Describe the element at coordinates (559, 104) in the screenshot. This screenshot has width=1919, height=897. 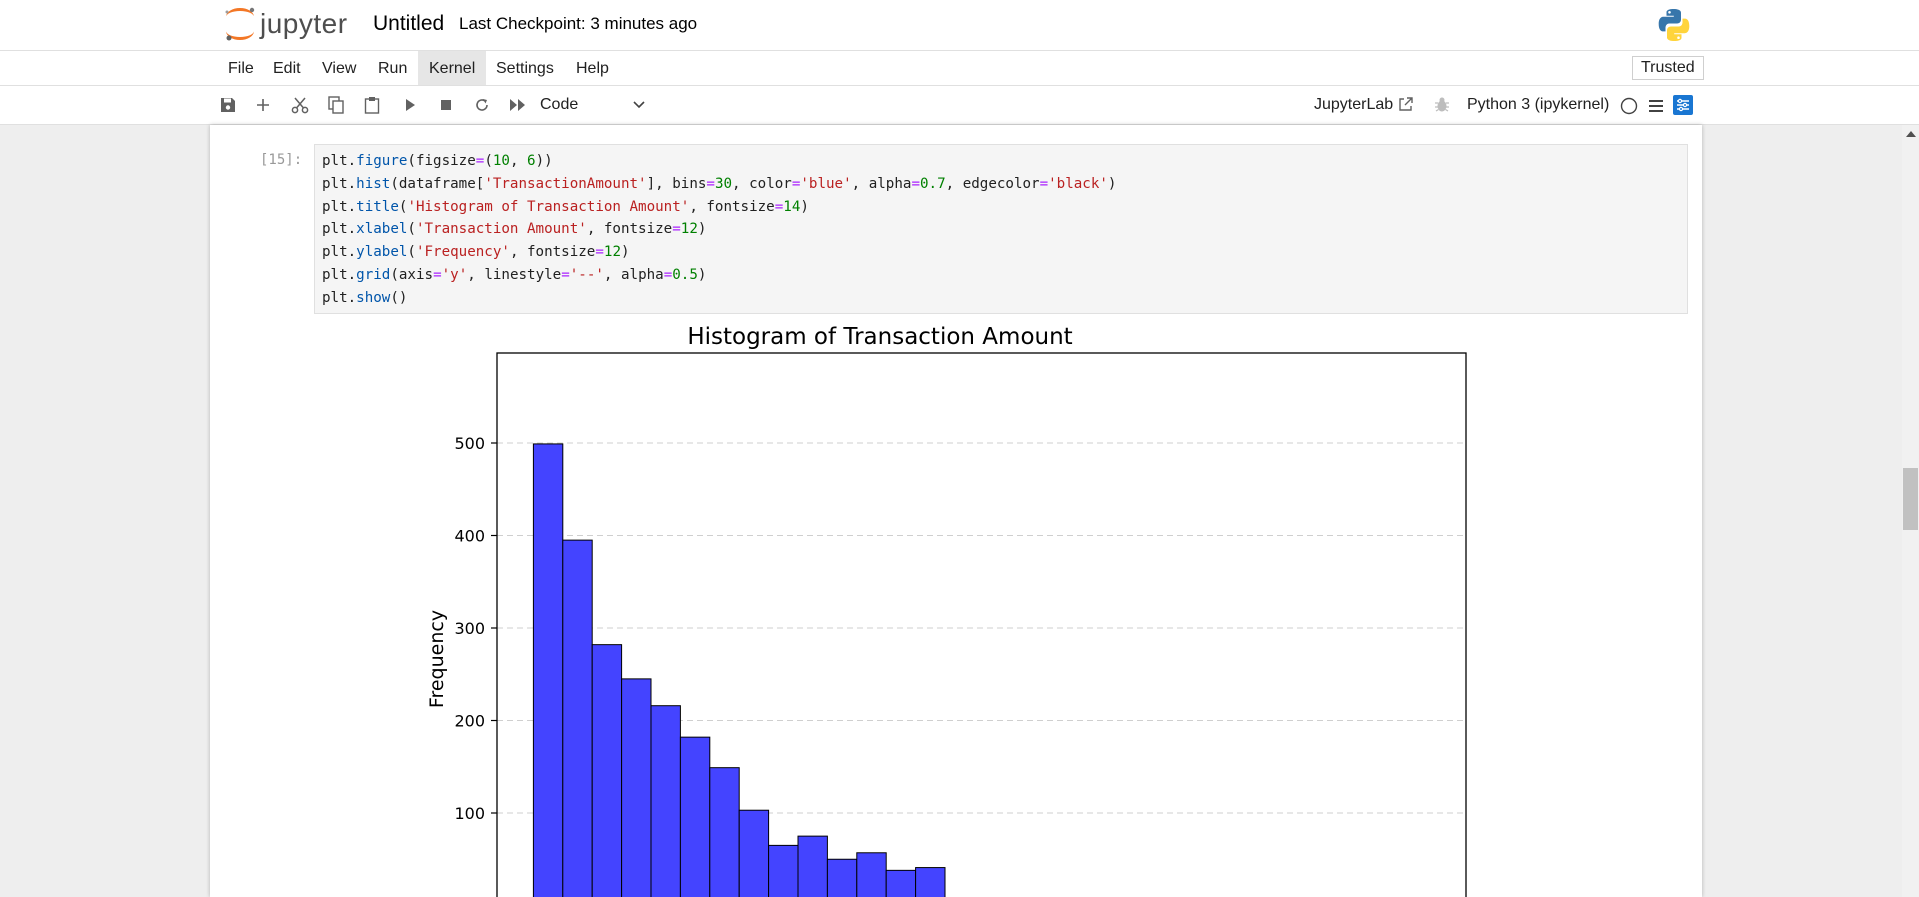
I see `cell-type-value: Code` at that location.